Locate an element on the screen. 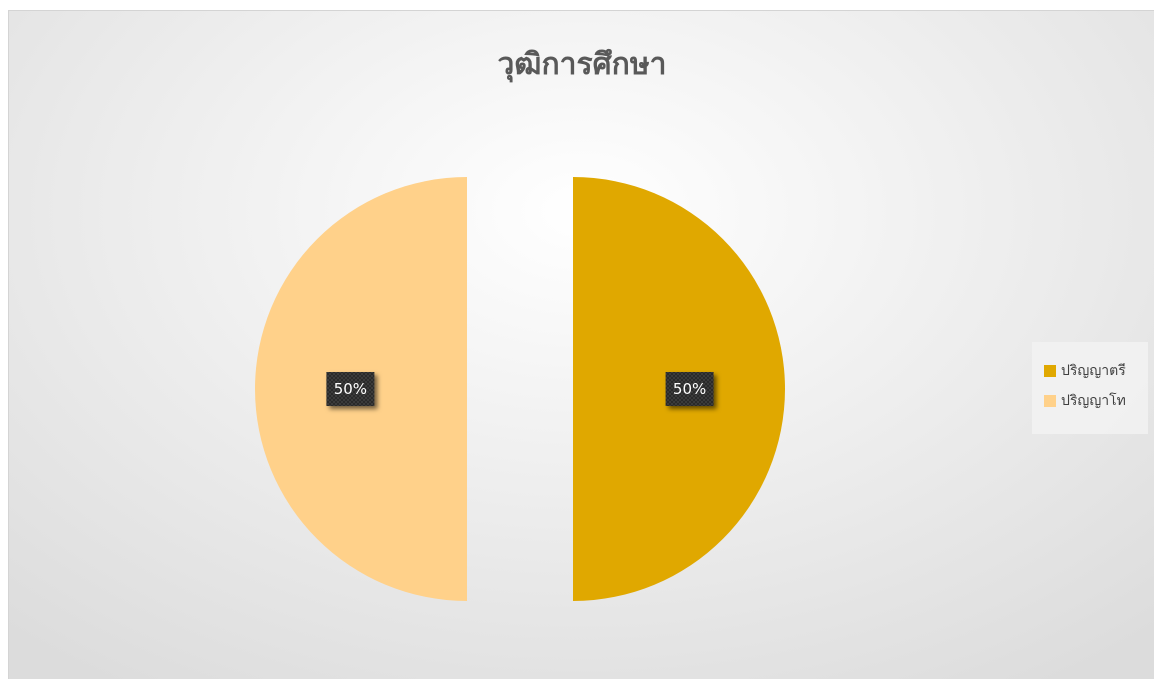 This screenshot has width=1154, height=679. data-label-master: 50% is located at coordinates (350, 389).